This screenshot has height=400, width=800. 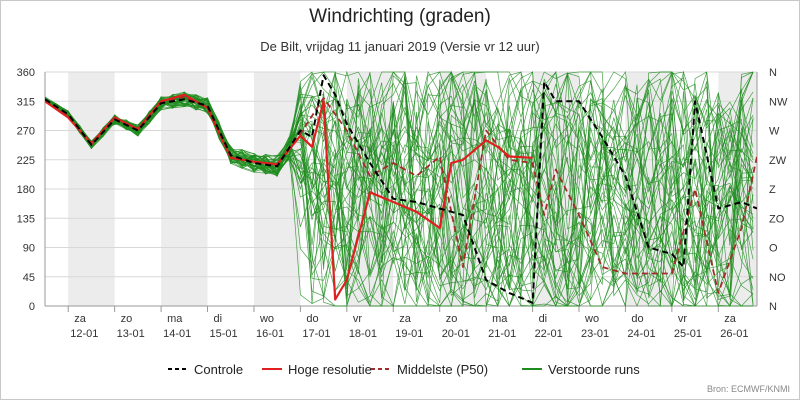 What do you see at coordinates (26, 161) in the screenshot?
I see `y-tick-label: 225` at bounding box center [26, 161].